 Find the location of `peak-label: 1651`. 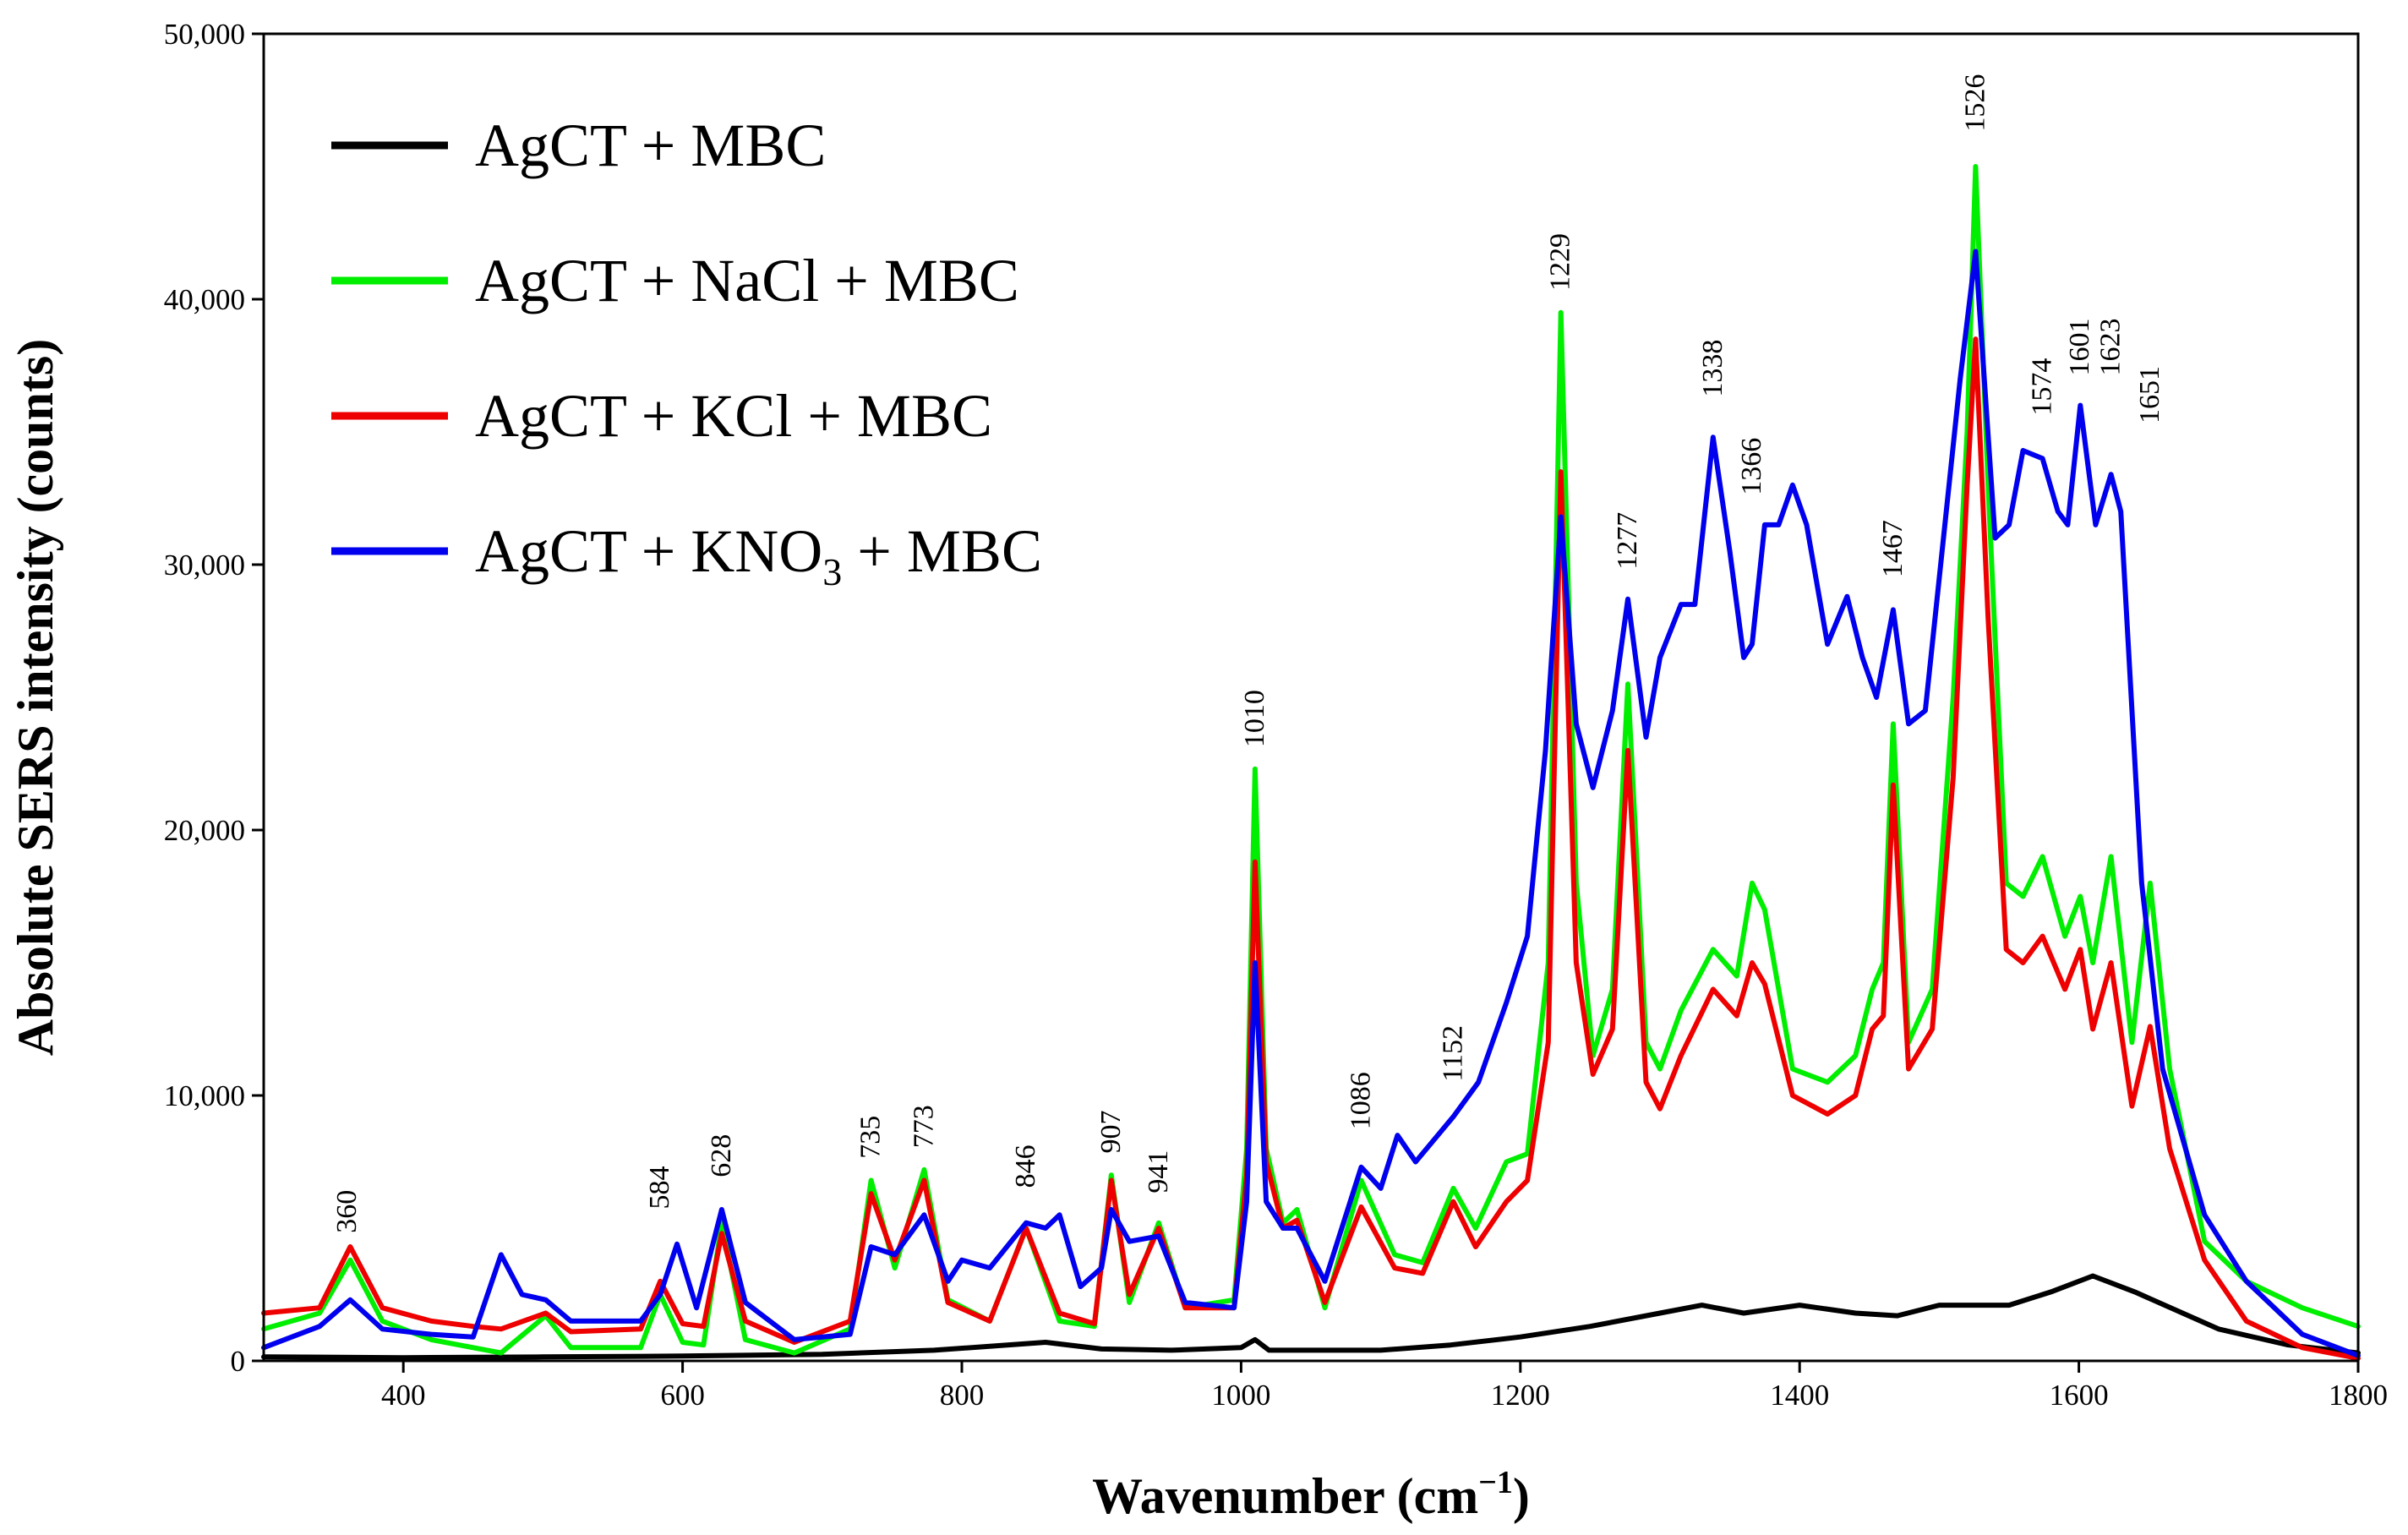

peak-label: 1651 is located at coordinates (2149, 394).